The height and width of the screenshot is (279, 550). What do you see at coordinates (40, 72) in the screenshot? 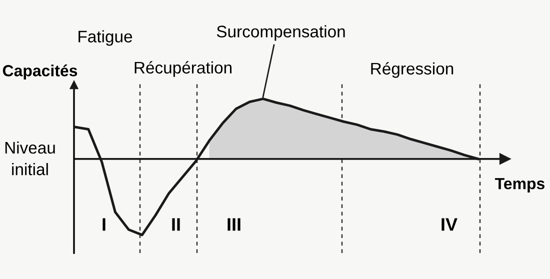
I see `y-axis-title: Capacités` at bounding box center [40, 72].